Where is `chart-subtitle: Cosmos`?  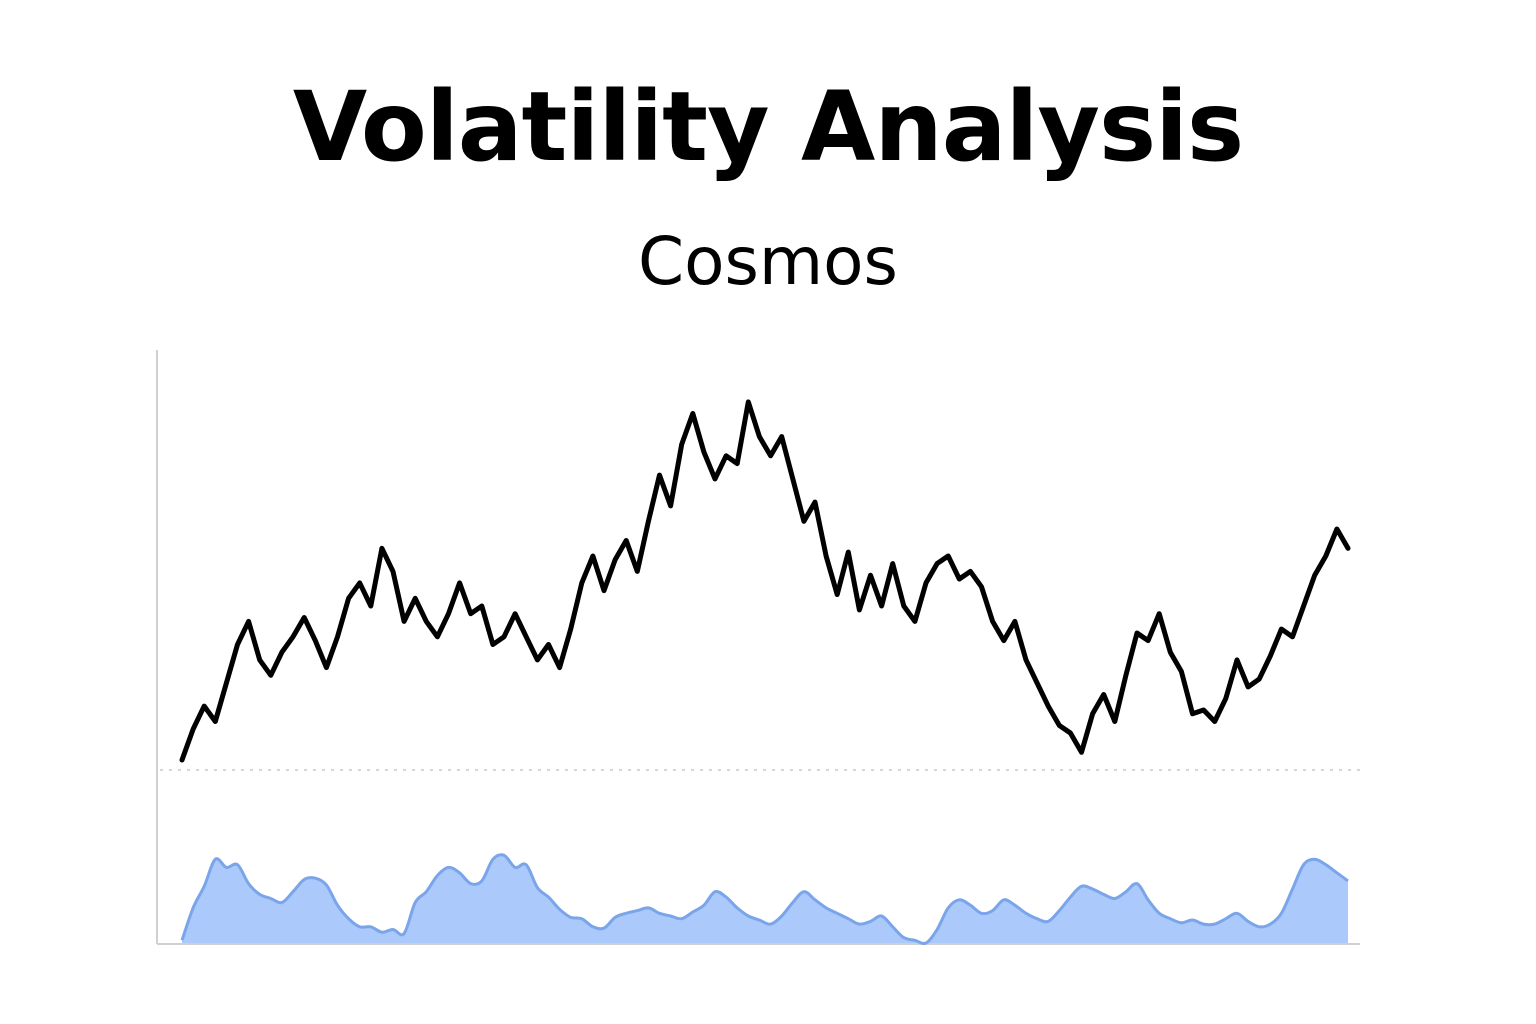 chart-subtitle: Cosmos is located at coordinates (768, 261).